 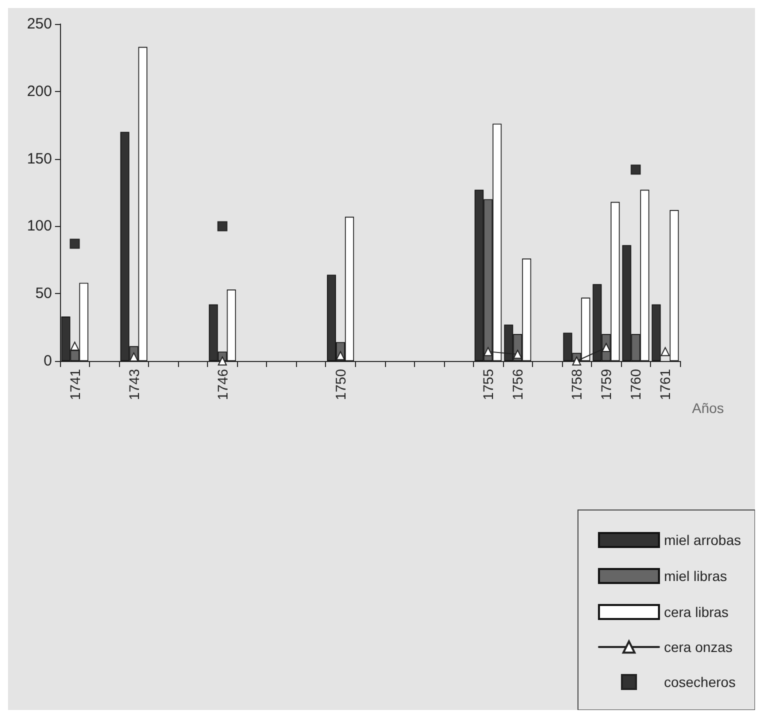 What do you see at coordinates (606, 384) in the screenshot?
I see `x-tick-label: 1759` at bounding box center [606, 384].